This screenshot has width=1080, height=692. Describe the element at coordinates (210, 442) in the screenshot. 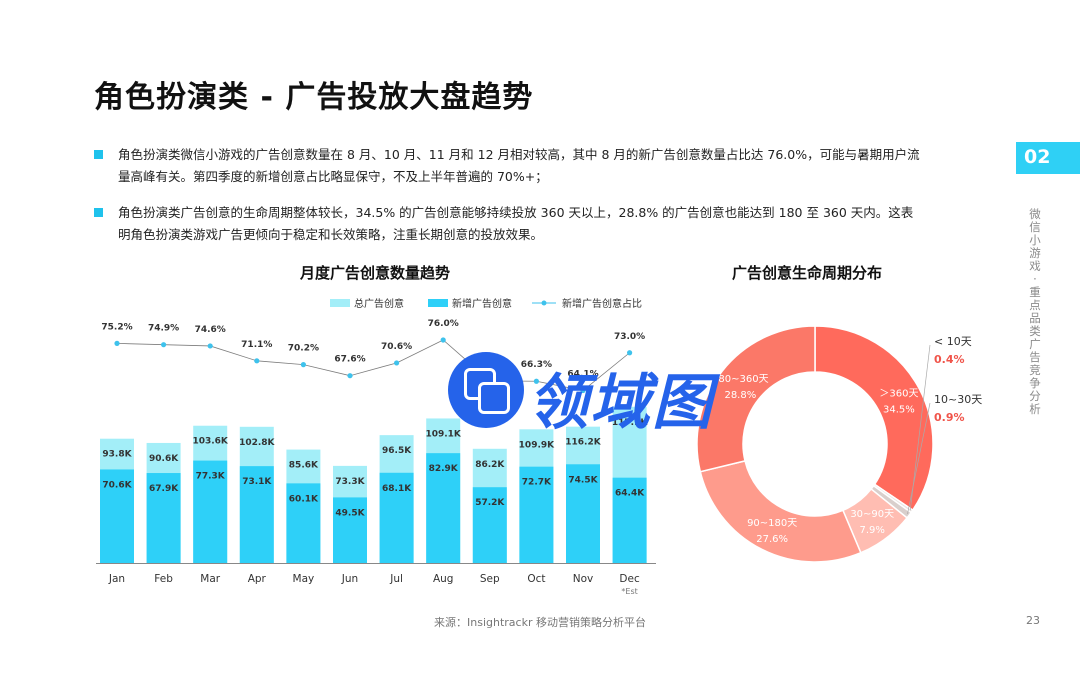

I see `bar-total-label: 103.6K` at that location.